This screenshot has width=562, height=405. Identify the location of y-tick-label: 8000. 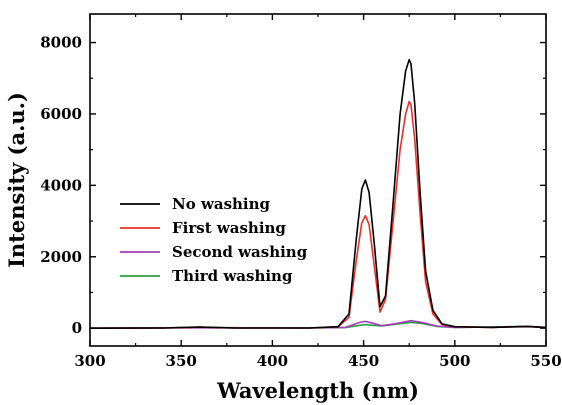
(61, 43).